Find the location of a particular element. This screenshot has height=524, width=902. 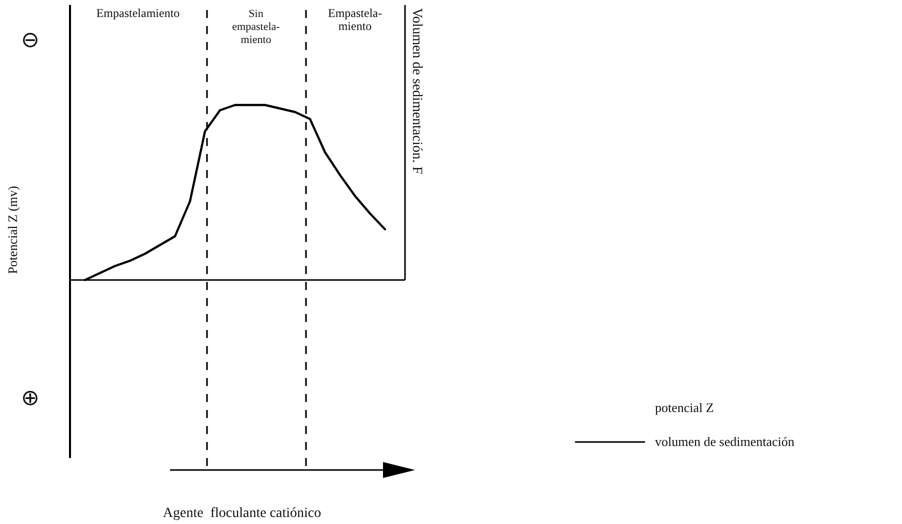

y-axis-title: Potencial Z (mv) is located at coordinates (12, 230).